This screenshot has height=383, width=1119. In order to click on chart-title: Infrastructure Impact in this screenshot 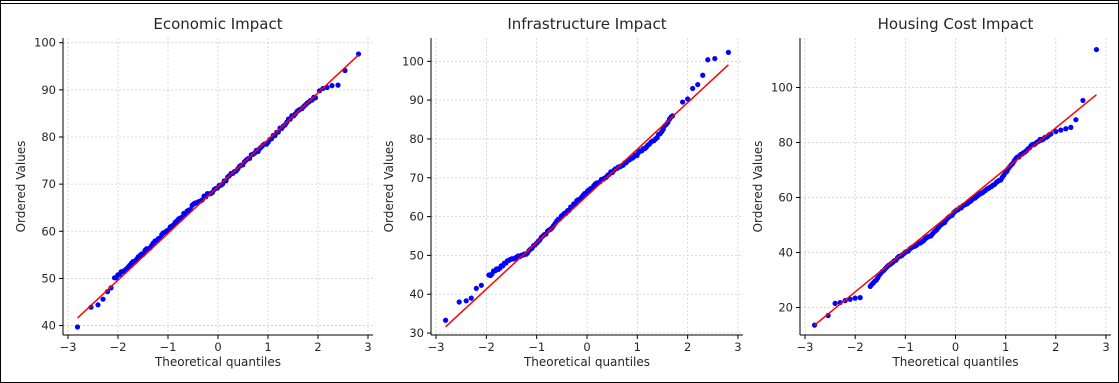, I will do `click(586, 24)`.